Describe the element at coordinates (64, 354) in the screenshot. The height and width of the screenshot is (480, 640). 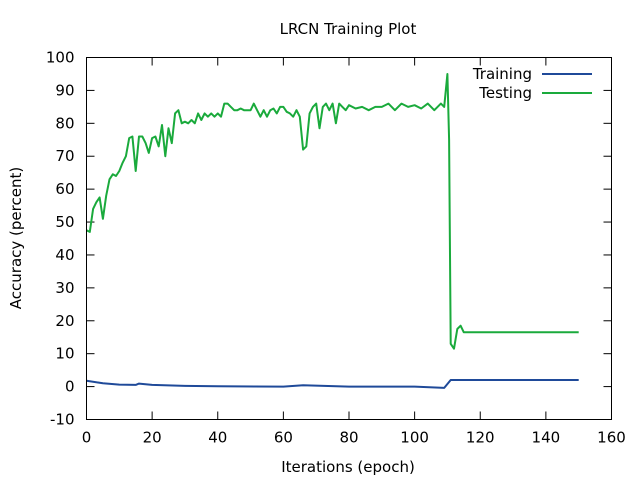
I see `y-tick-label: 10` at that location.